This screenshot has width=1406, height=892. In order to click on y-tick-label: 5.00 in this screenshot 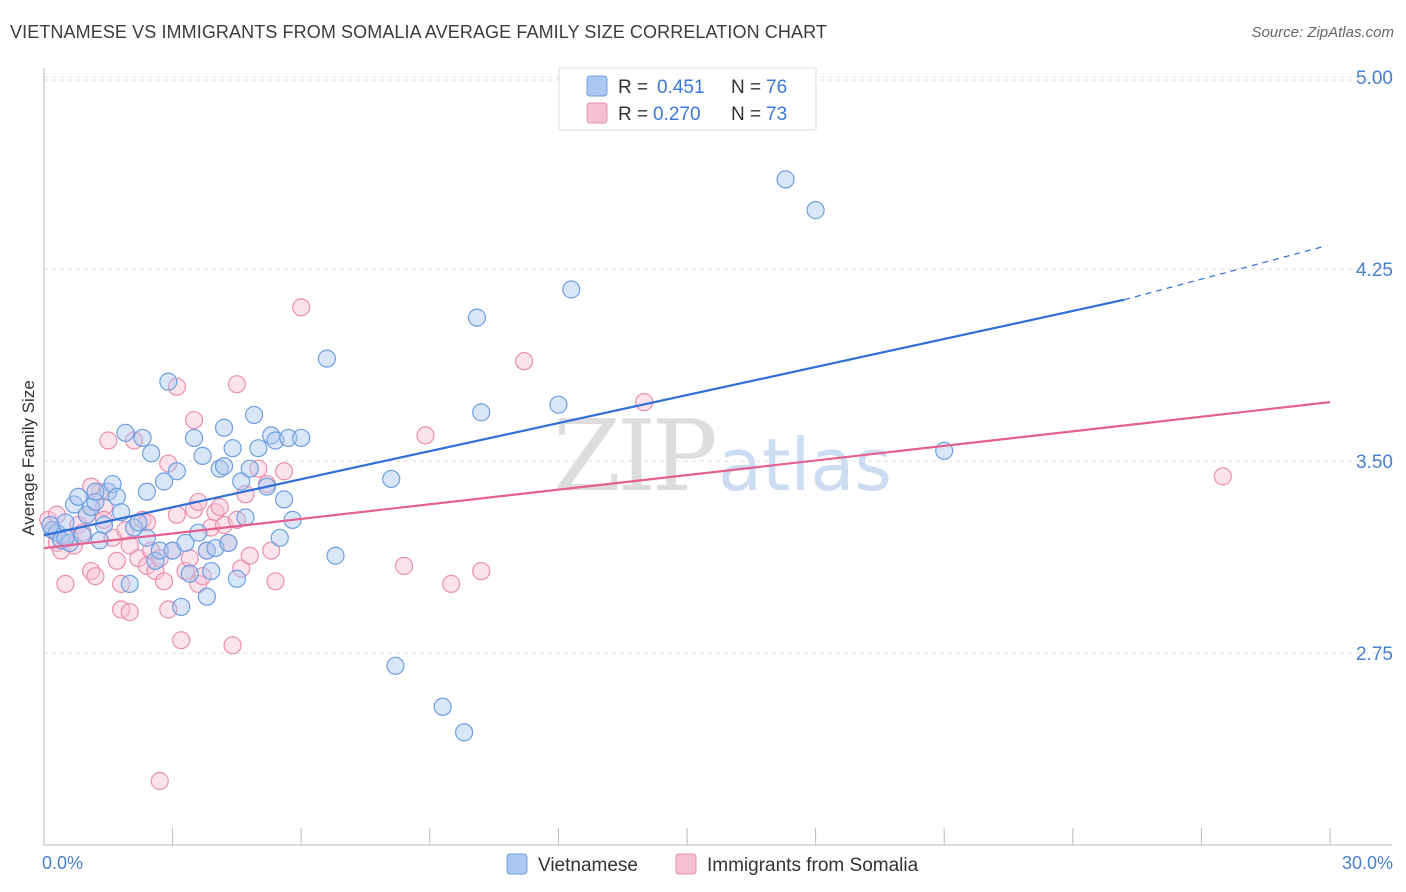, I will do `click(1374, 78)`.